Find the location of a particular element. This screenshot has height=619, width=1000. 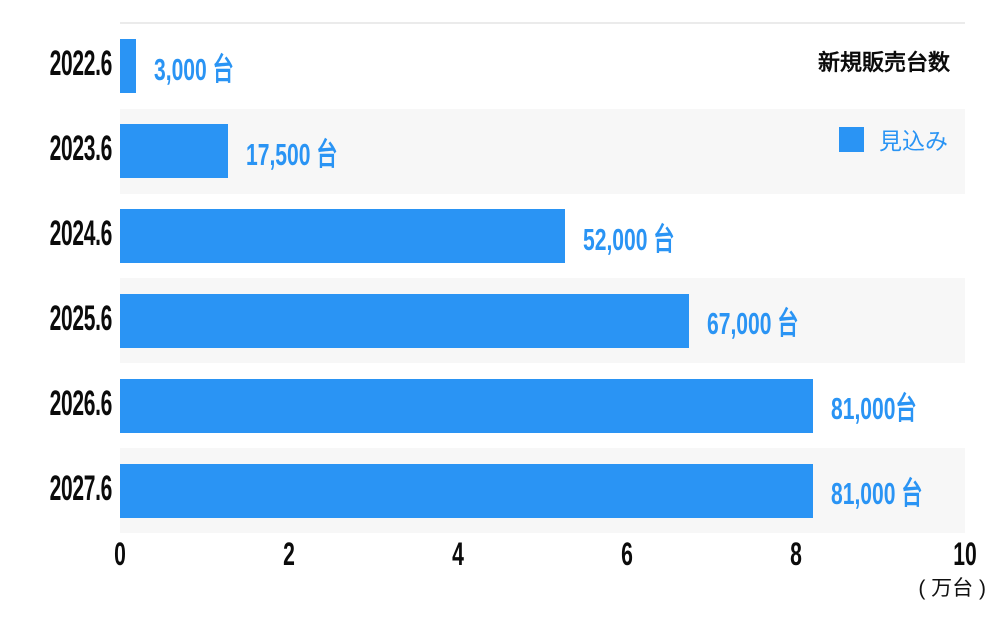

bar-2025 is located at coordinates (404, 320).